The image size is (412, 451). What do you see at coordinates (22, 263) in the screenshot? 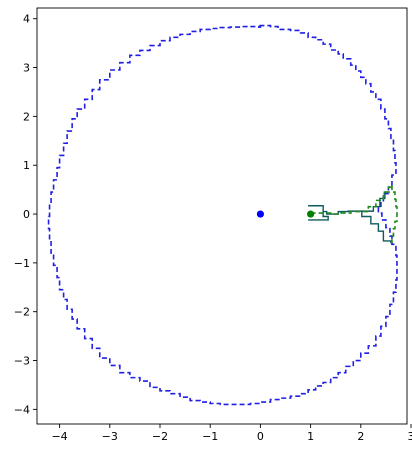
I see `y-tick-label: −1` at bounding box center [22, 263].